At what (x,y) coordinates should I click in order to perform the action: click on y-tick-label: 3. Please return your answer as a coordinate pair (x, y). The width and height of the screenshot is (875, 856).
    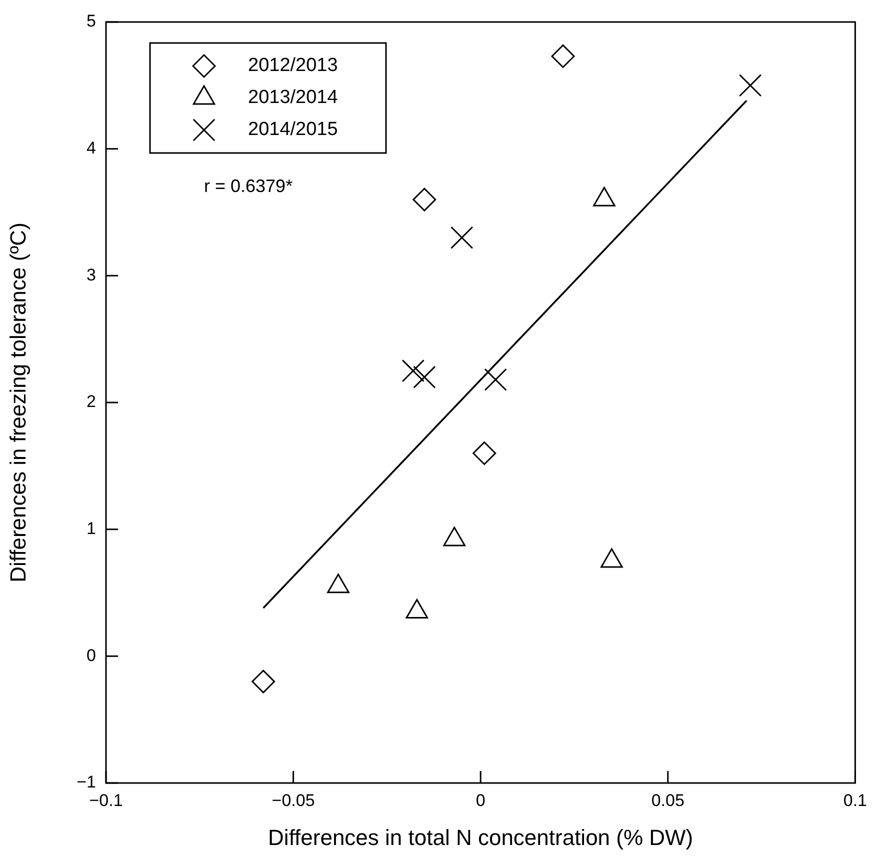
    Looking at the image, I should click on (91, 274).